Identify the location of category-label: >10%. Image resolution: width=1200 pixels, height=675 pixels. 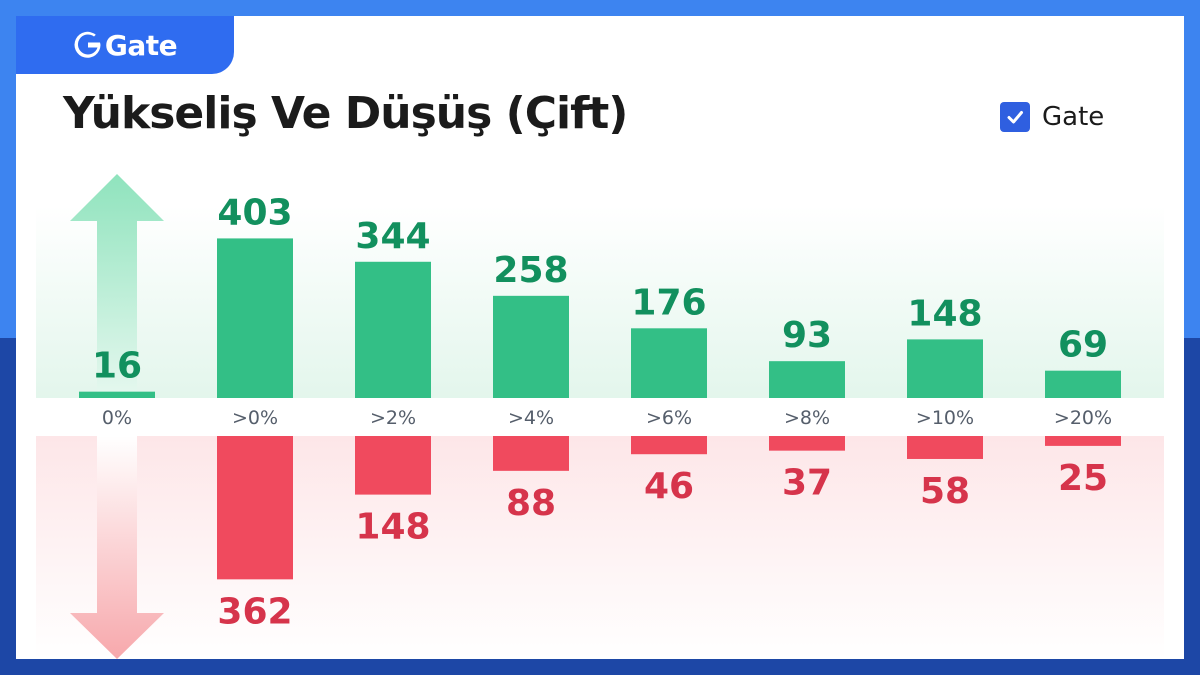
(945, 418).